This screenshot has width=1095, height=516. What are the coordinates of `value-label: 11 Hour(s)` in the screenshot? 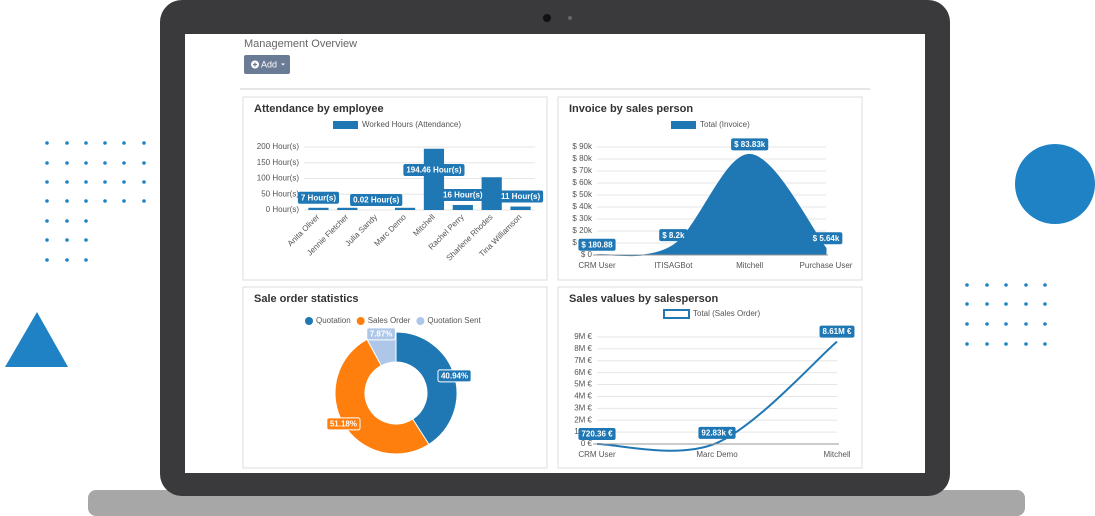 It's located at (520, 196).